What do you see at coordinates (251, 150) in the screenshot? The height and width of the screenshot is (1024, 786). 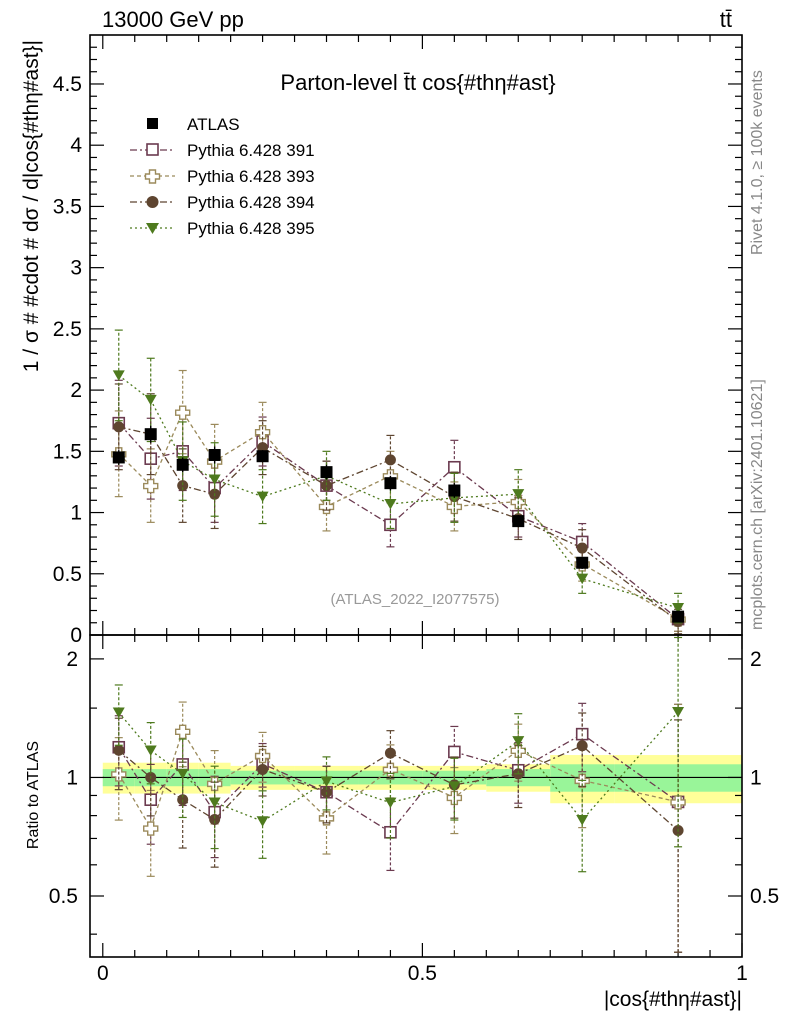 I see `legend-label-391: Pythia 6.428 391` at bounding box center [251, 150].